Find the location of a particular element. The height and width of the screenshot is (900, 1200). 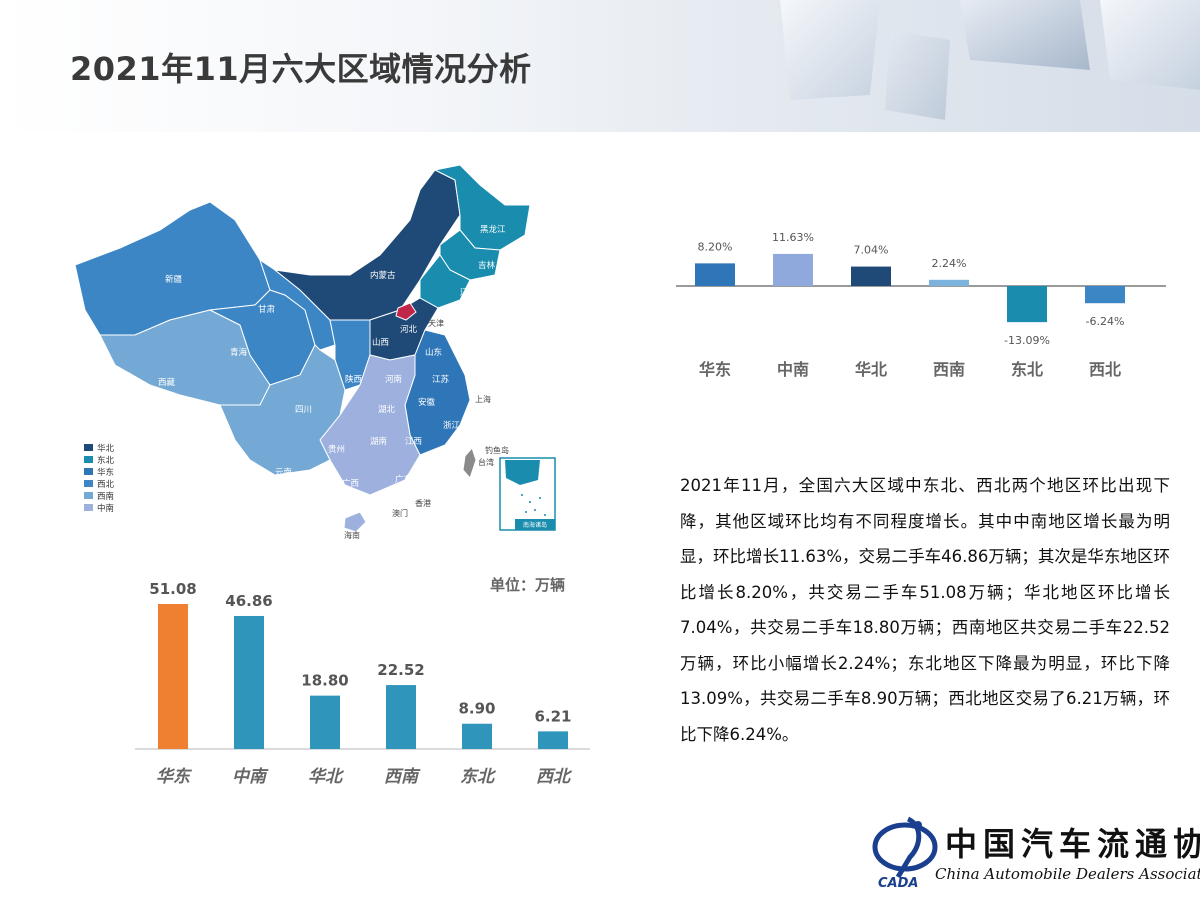

volume-category-label-5: 西北 is located at coordinates (554, 777).